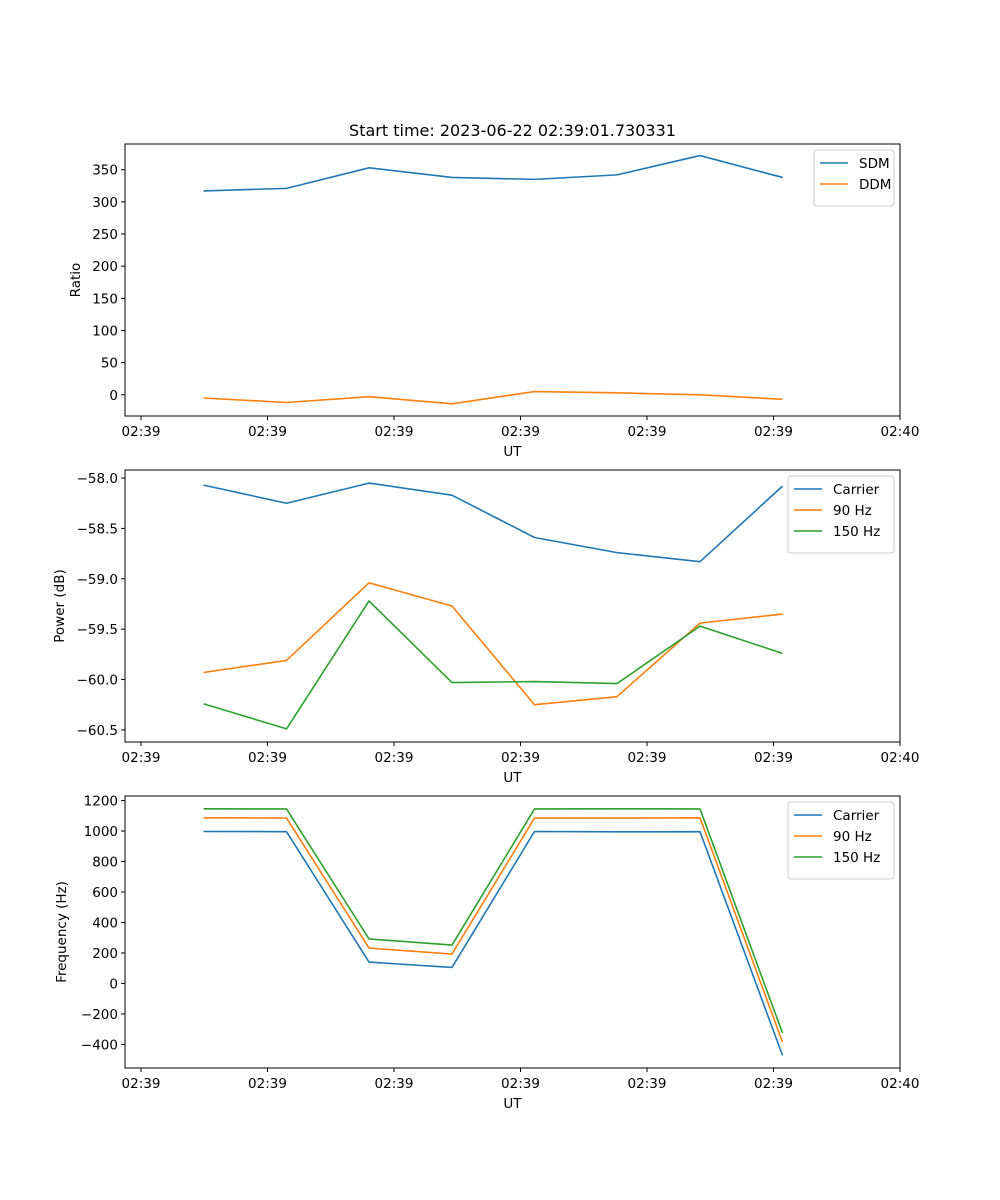 Image resolution: width=1000 pixels, height=1200 pixels. I want to click on y-tick-label: 100, so click(105, 331).